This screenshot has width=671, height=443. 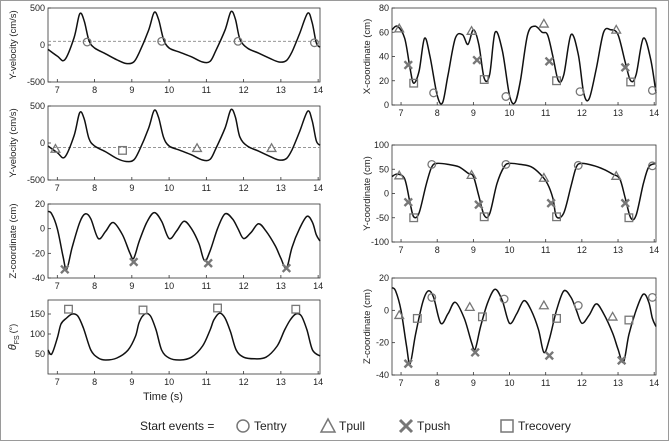 I want to click on y-tick-label-right3-20: 20, so click(x=384, y=278).